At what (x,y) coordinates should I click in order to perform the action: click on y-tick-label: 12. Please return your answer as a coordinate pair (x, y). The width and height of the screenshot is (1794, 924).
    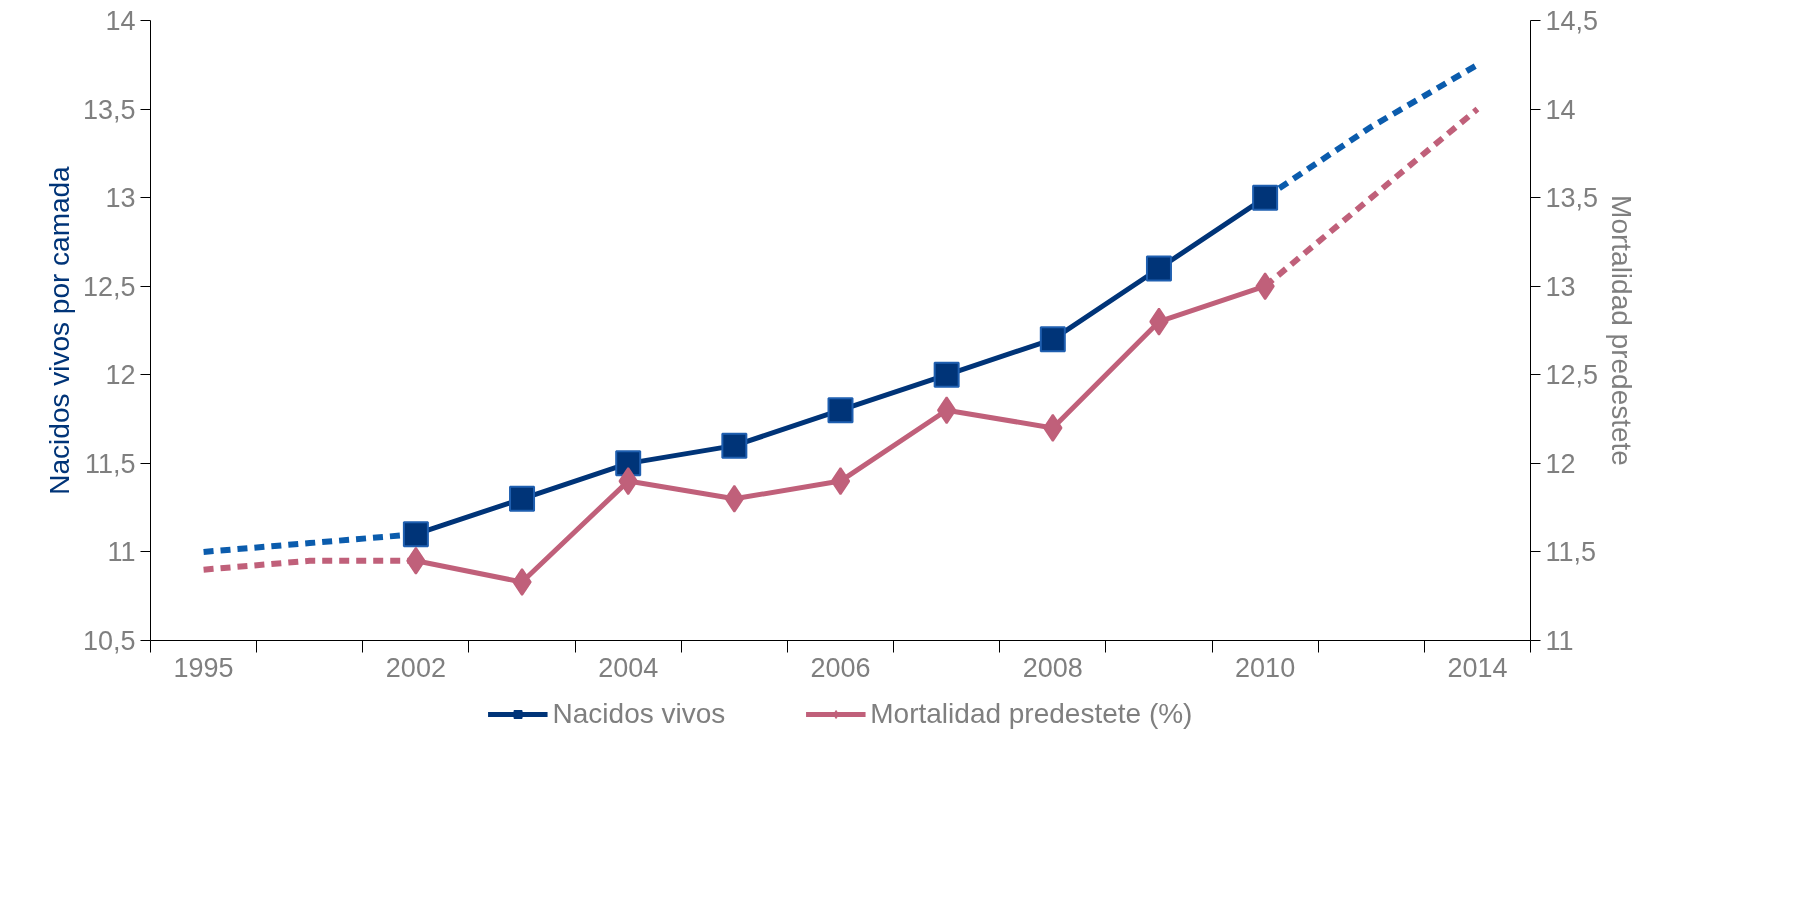
    Looking at the image, I should click on (120, 375).